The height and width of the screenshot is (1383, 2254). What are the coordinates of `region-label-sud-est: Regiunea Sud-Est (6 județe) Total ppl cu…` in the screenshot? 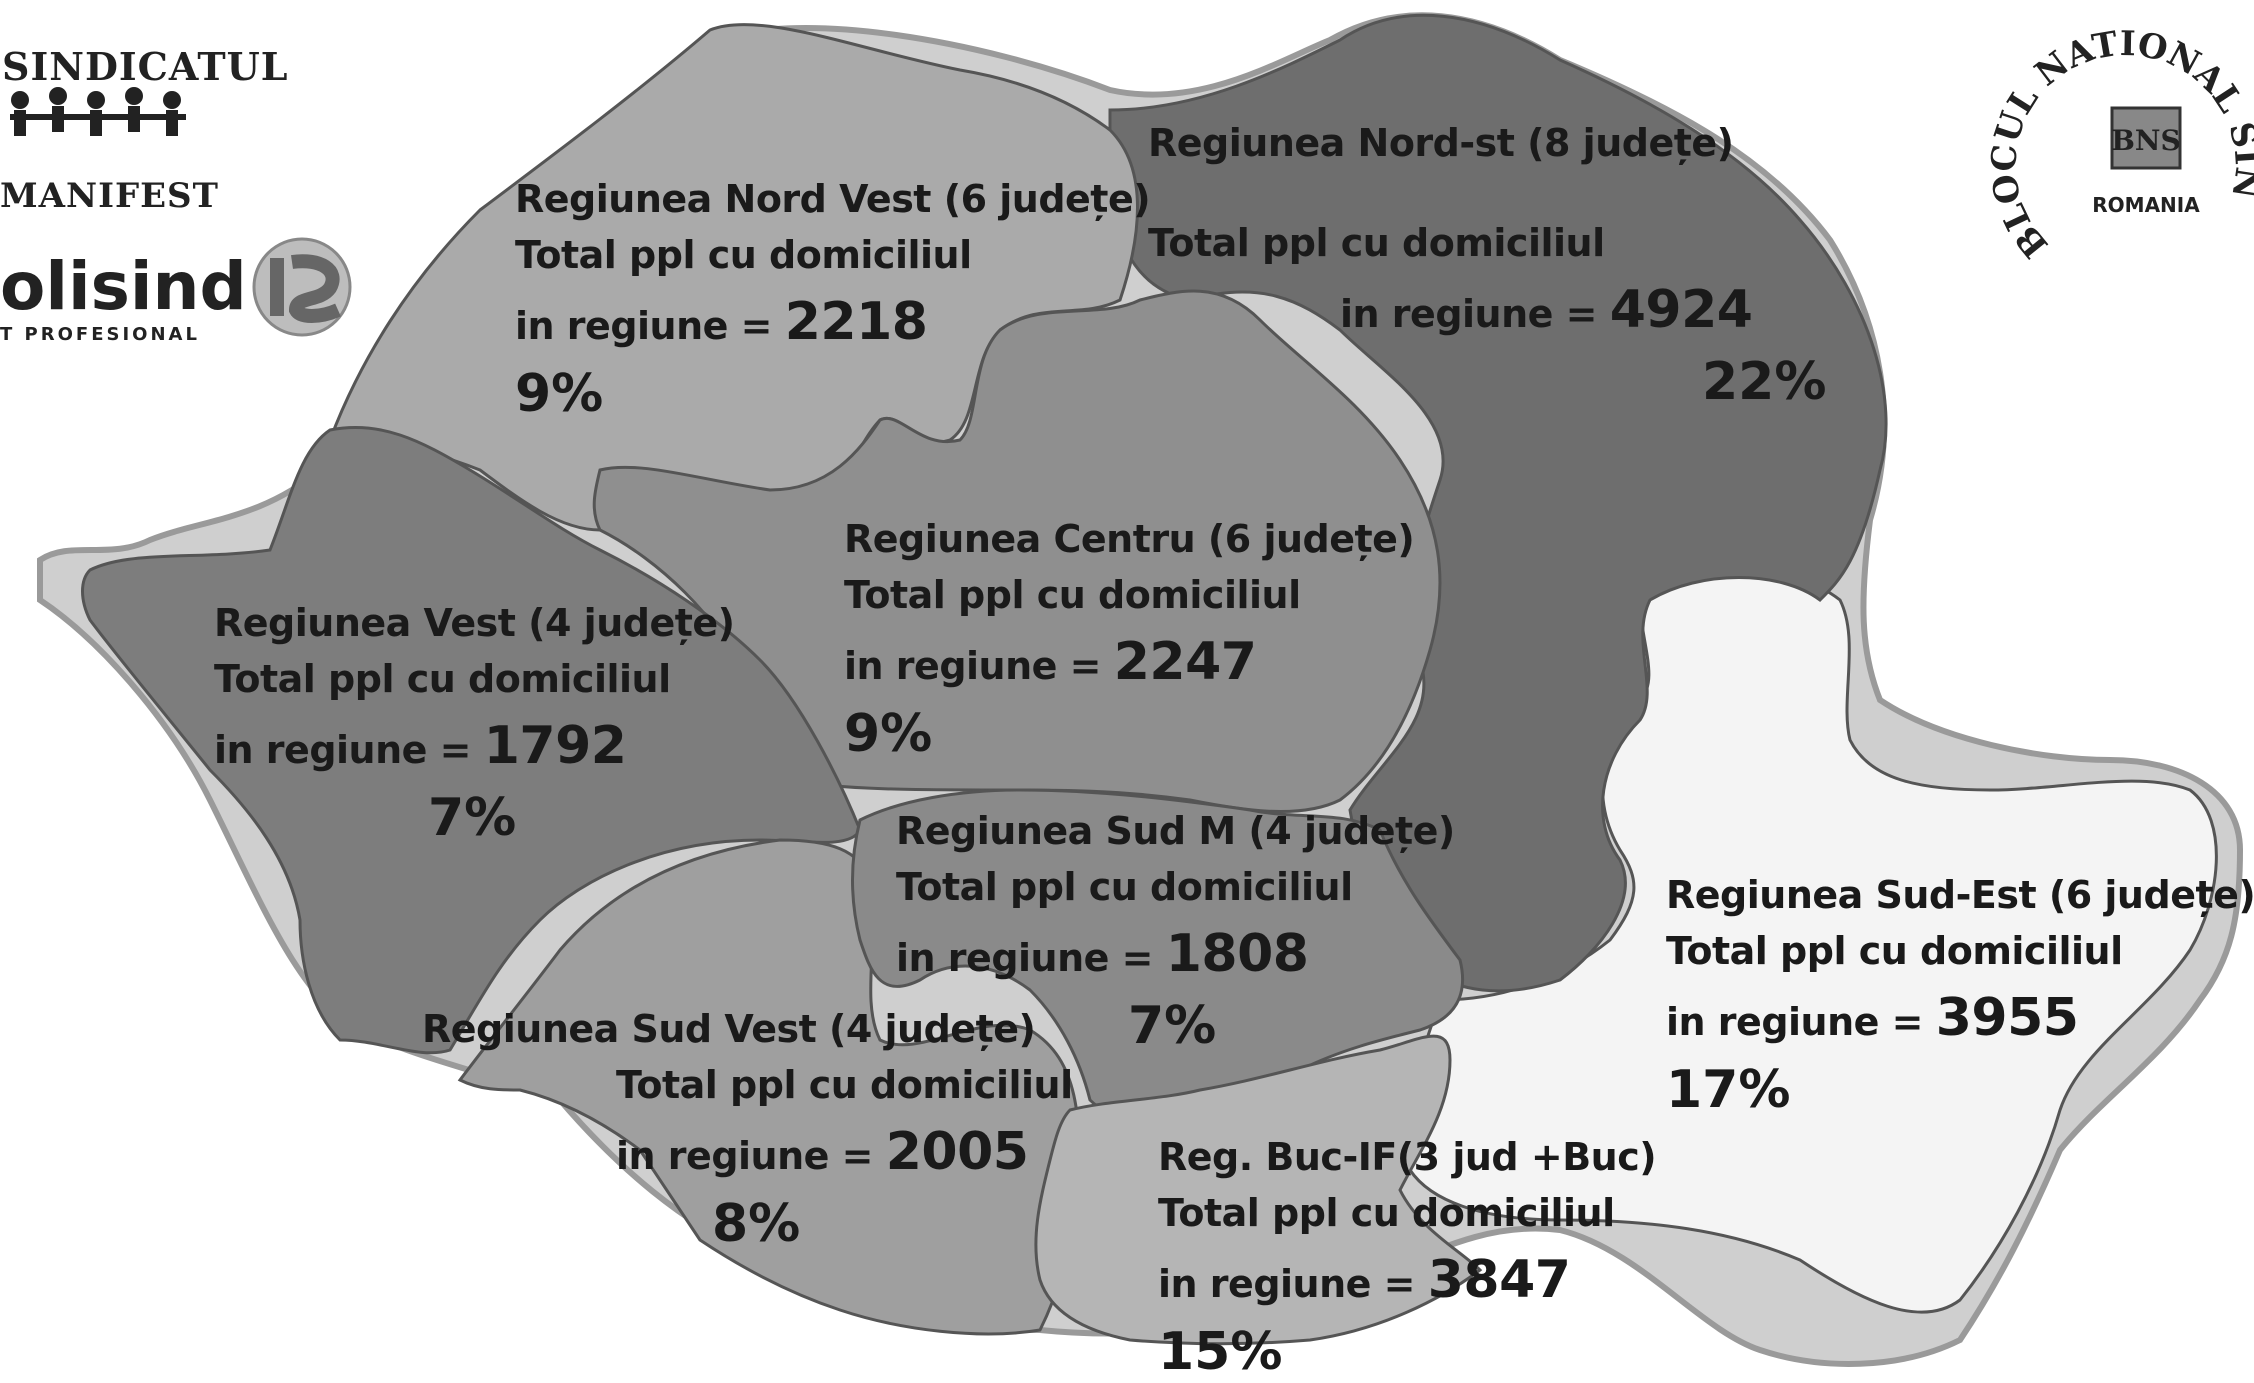 It's located at (1960, 996).